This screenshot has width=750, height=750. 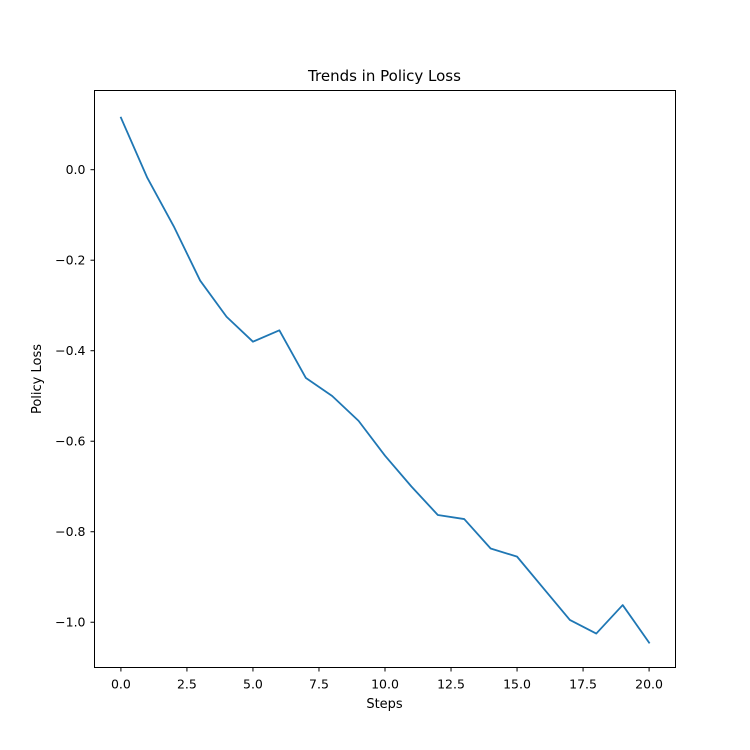 What do you see at coordinates (70, 622) in the screenshot?
I see `y-tick-label: −1.0` at bounding box center [70, 622].